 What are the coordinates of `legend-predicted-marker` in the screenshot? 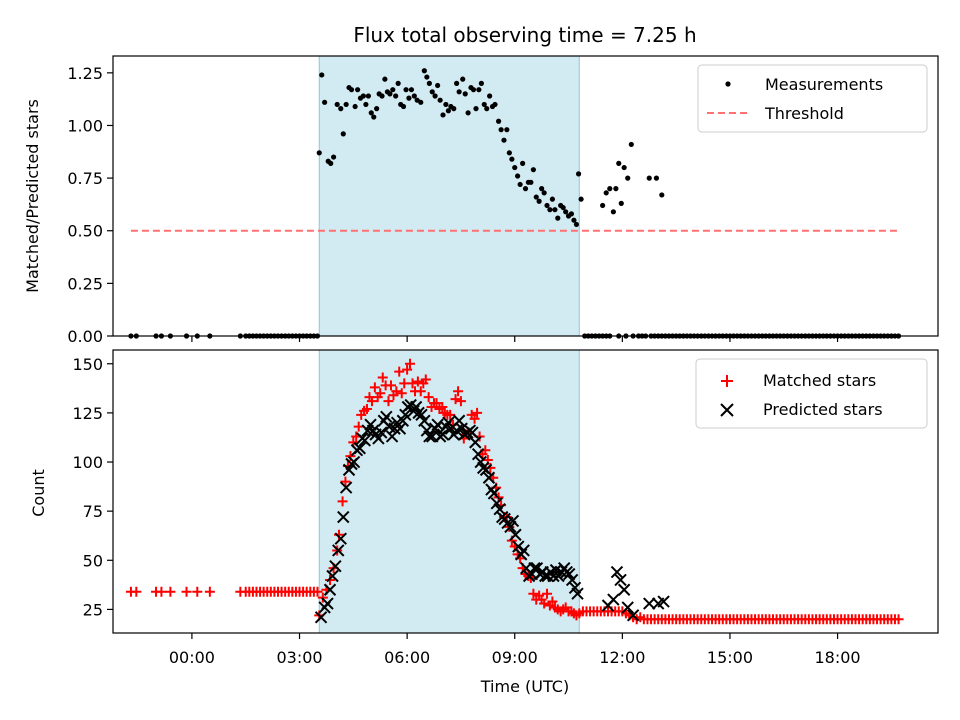 It's located at (727, 410).